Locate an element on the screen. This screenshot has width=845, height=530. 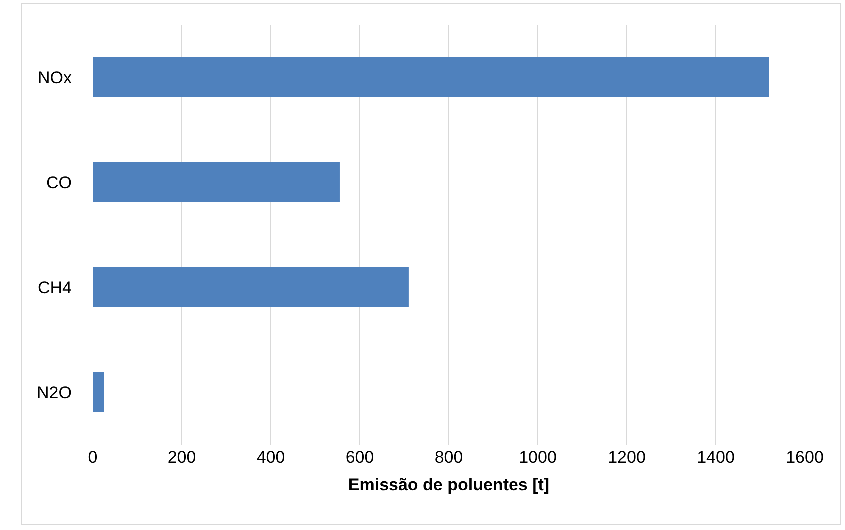
x-tick-label: 200 is located at coordinates (182, 457).